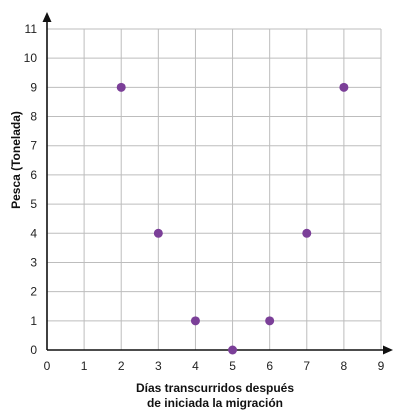  What do you see at coordinates (33, 117) in the screenshot?
I see `y-tick-label: 8` at bounding box center [33, 117].